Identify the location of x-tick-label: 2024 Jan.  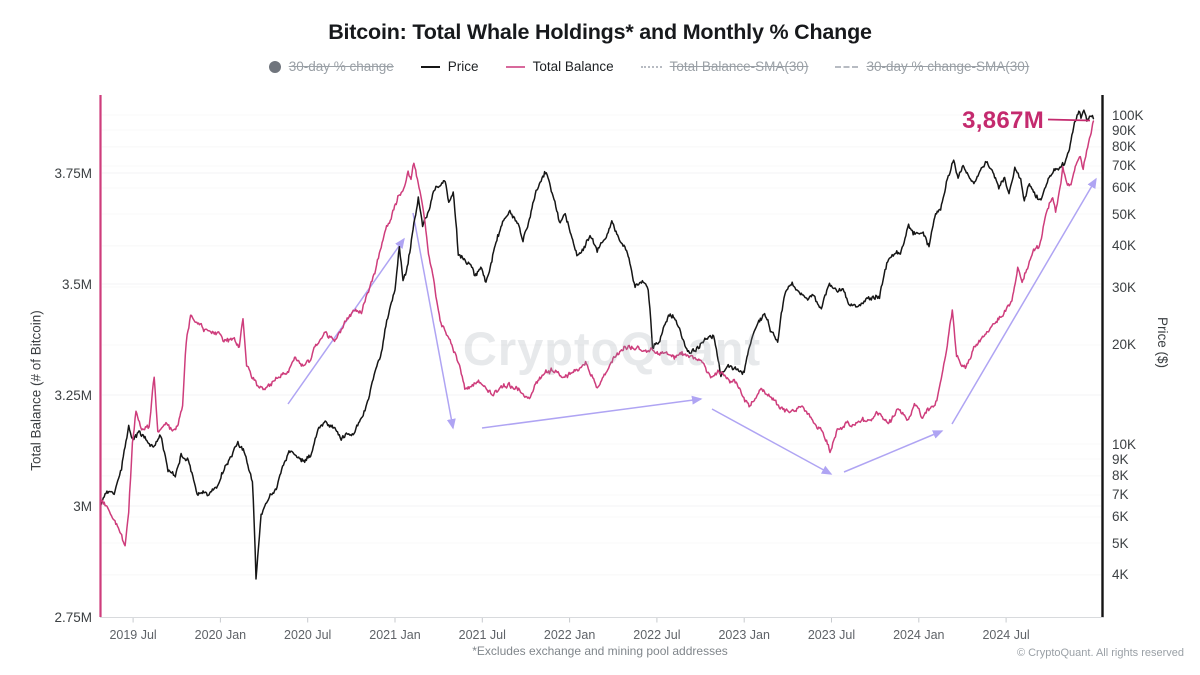
(919, 635).